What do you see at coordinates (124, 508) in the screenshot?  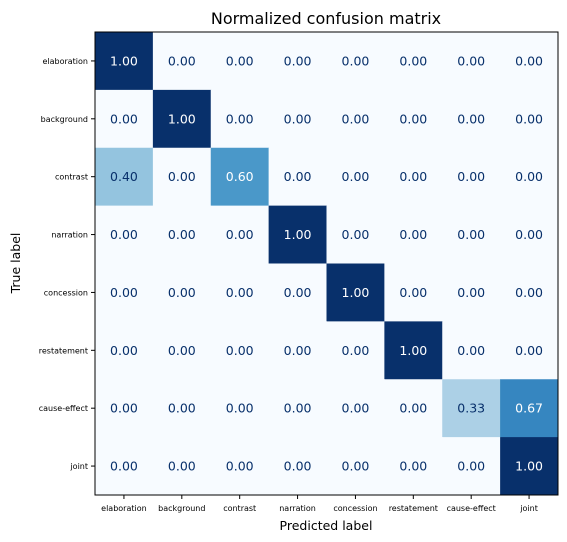 I see `x-tick-label: elaboration` at bounding box center [124, 508].